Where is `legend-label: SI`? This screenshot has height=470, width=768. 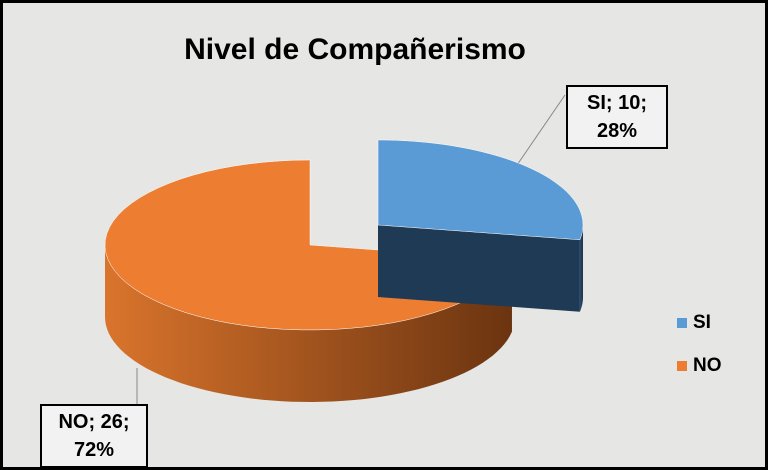 legend-label: SI is located at coordinates (702, 322).